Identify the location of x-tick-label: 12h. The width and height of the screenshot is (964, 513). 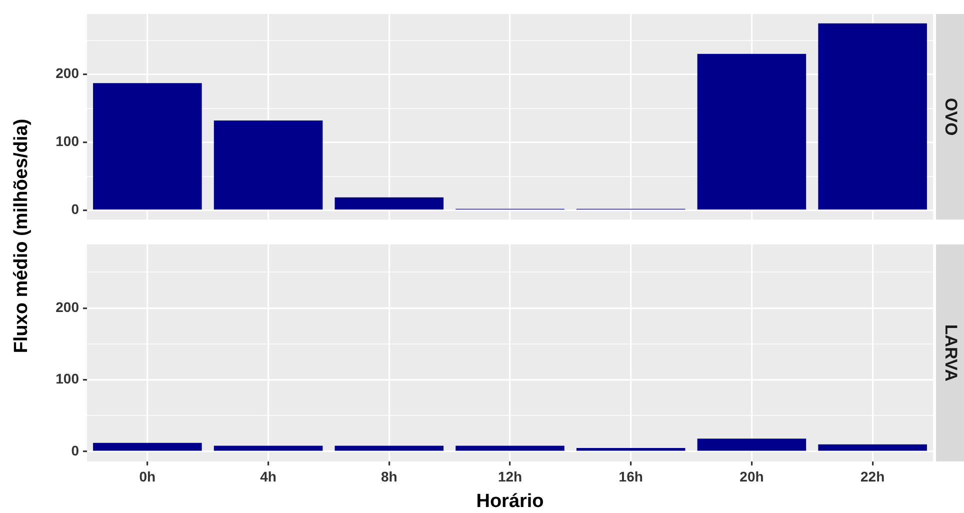
(510, 476).